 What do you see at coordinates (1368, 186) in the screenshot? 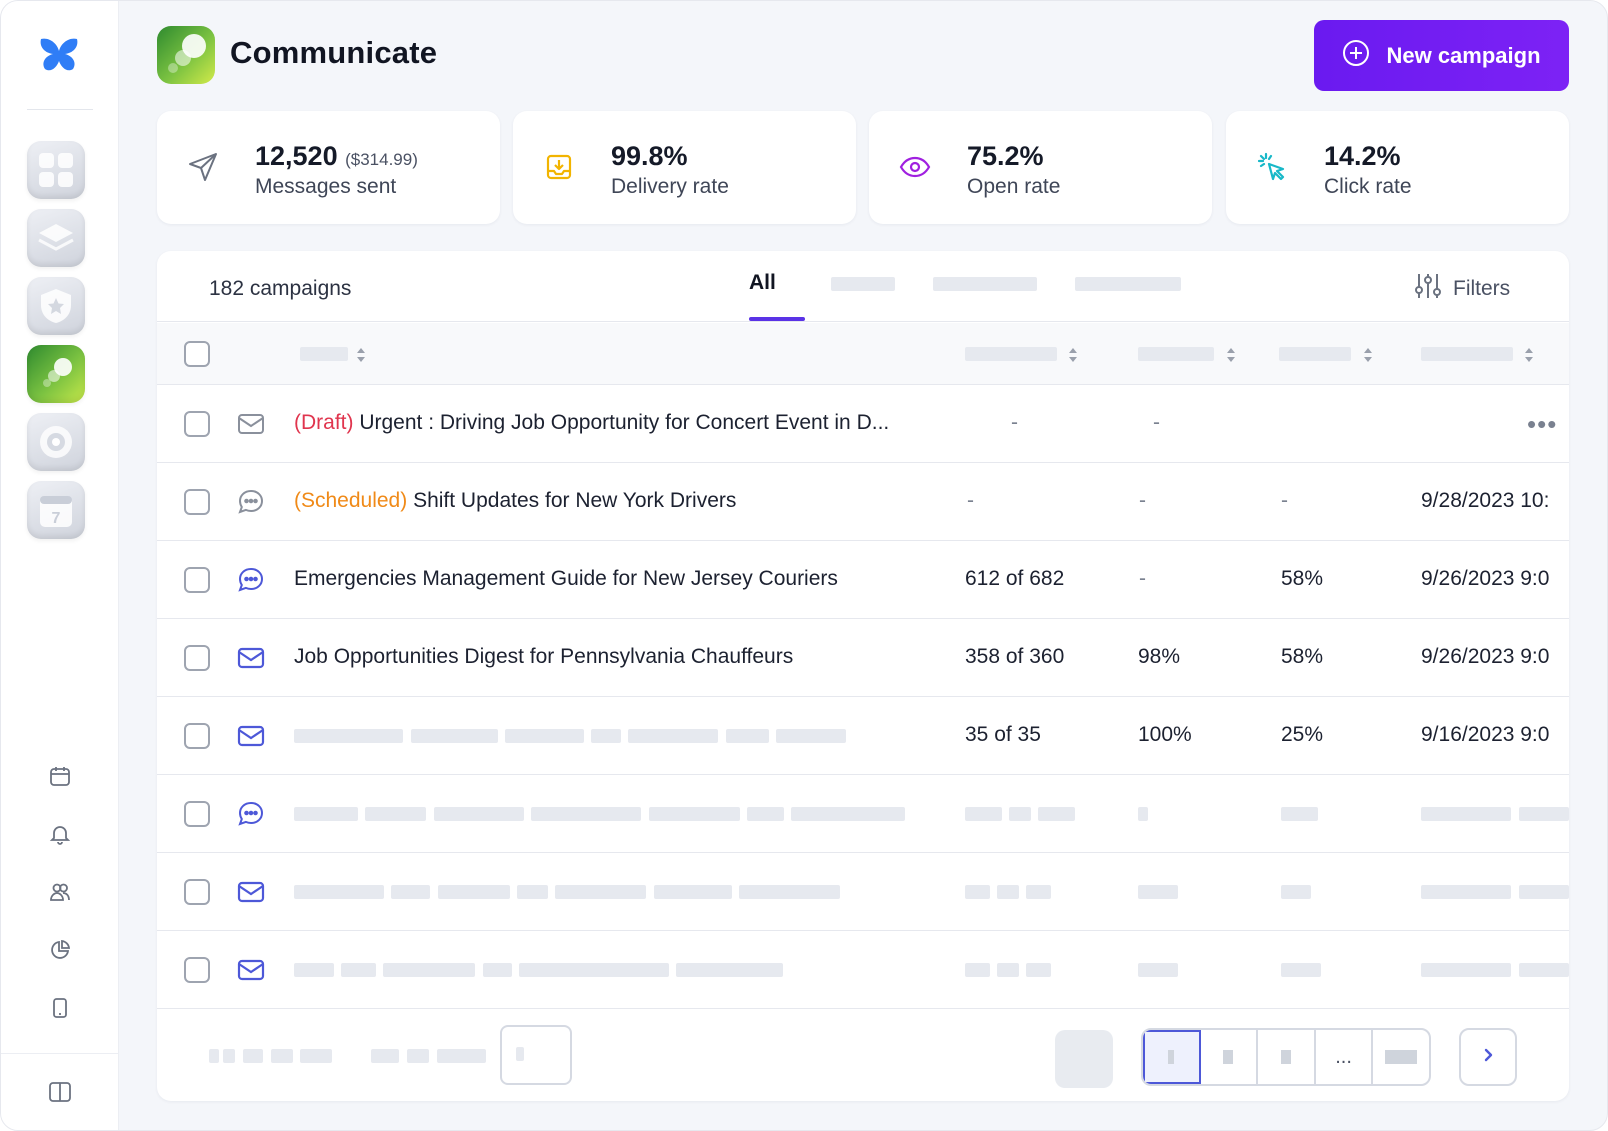
I see `stat-label: Click rate` at bounding box center [1368, 186].